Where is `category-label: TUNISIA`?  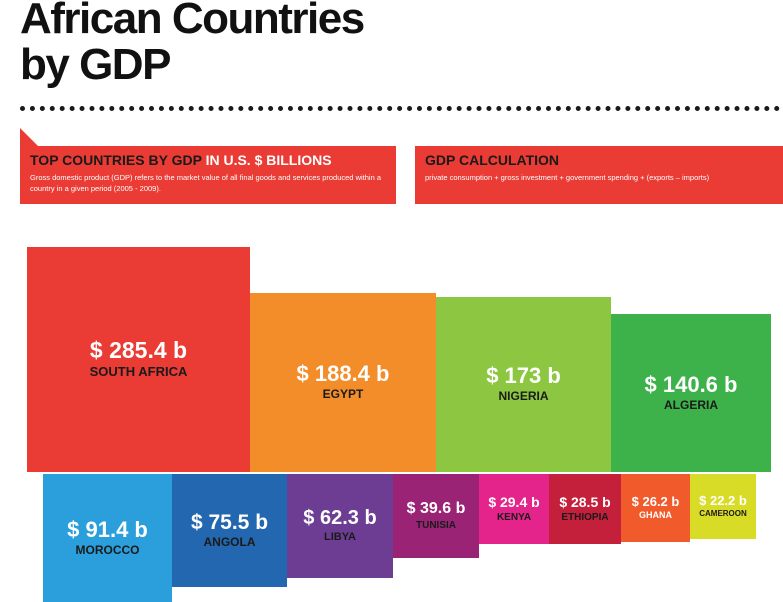 category-label: TUNISIA is located at coordinates (436, 525).